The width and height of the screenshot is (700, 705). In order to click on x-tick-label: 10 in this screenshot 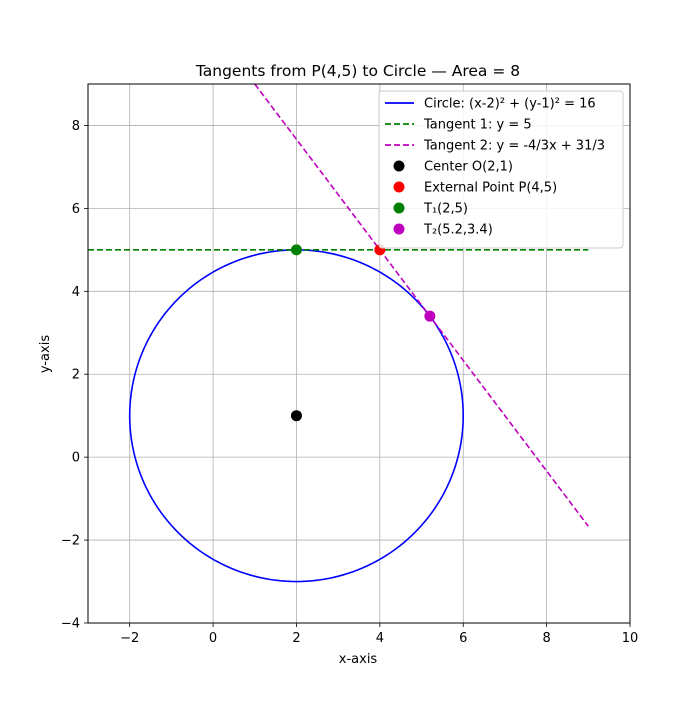, I will do `click(630, 638)`.